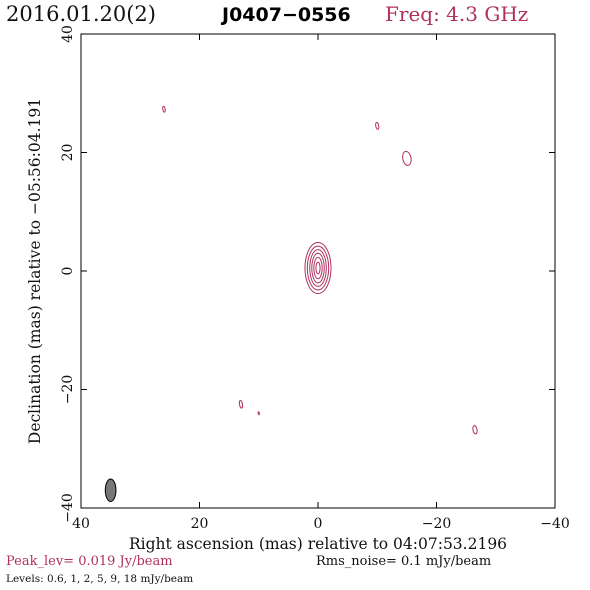 This screenshot has height=590, width=590. I want to click on contour-levels: Levels: 0.6, 1, 2, 5, 9, 18 mJy/beam, so click(100, 579).